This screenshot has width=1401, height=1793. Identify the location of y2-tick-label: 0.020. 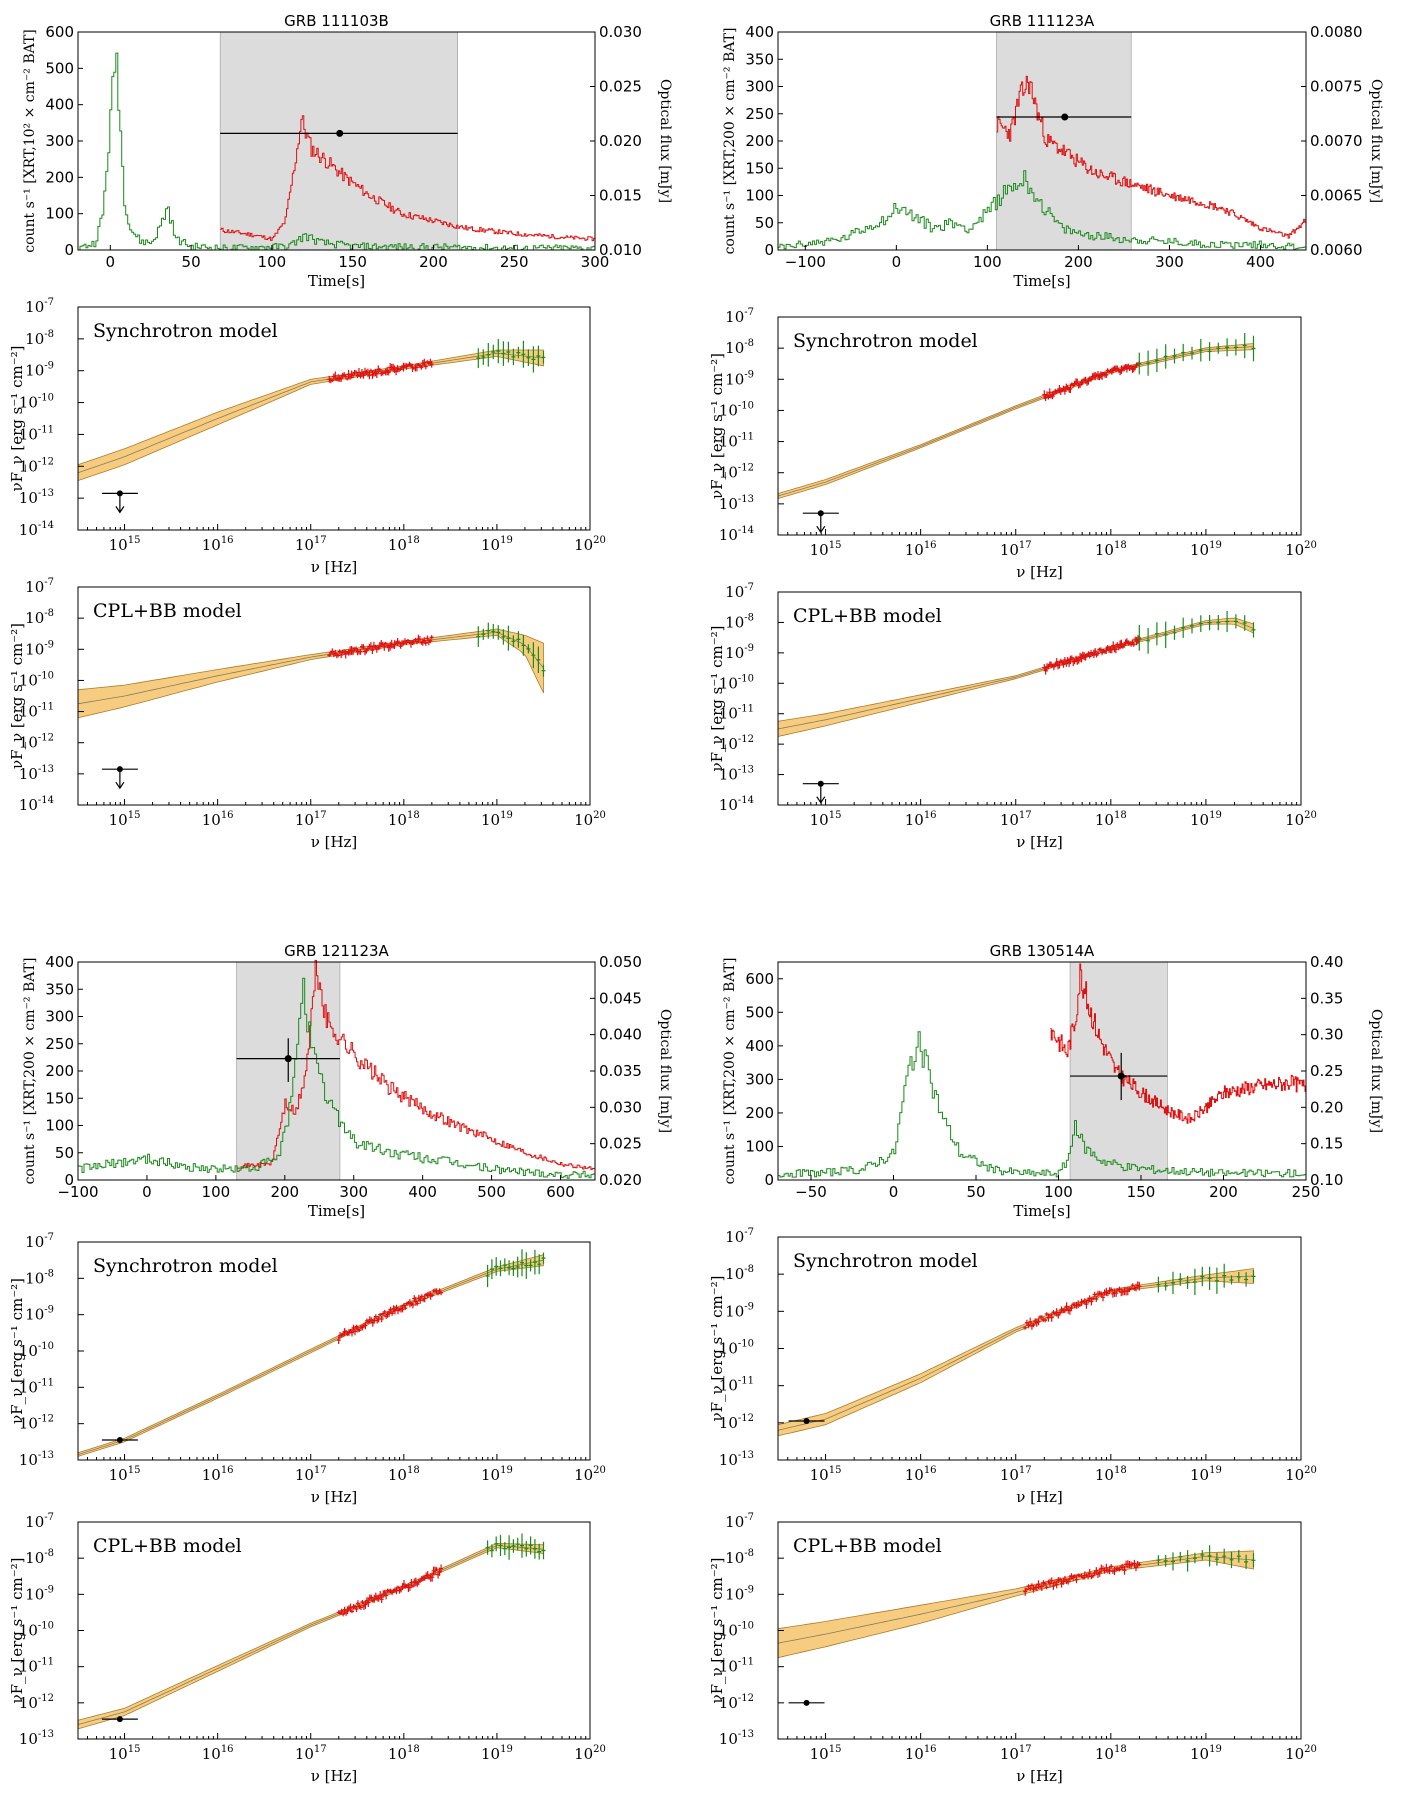
(620, 1180).